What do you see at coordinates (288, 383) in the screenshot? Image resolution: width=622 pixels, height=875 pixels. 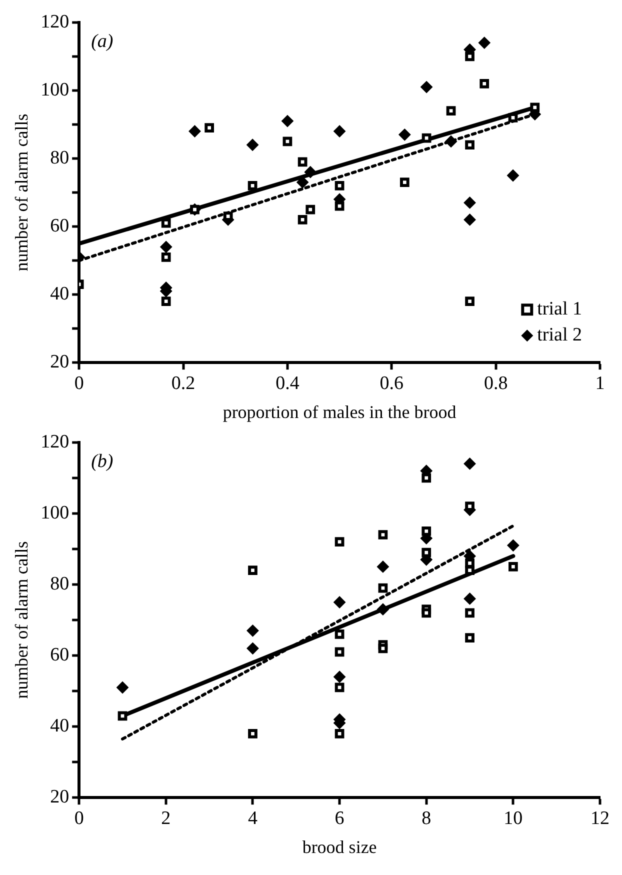 I see `x-tick-label: 0.4` at bounding box center [288, 383].